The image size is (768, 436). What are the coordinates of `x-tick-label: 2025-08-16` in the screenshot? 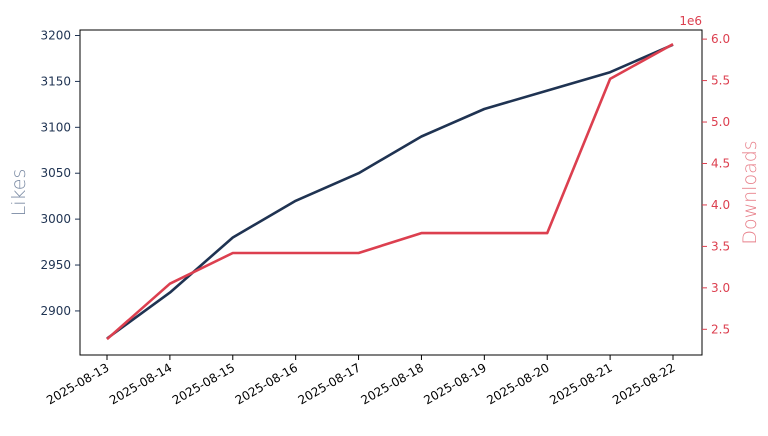 It's located at (266, 383).